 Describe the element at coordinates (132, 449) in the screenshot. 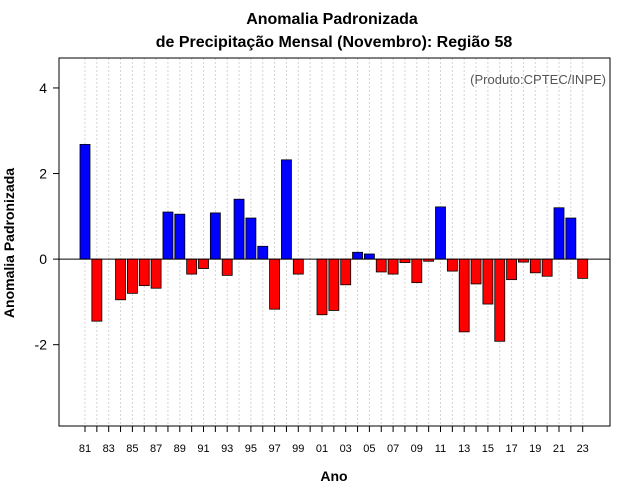

I see `x-tick-label: 85` at that location.